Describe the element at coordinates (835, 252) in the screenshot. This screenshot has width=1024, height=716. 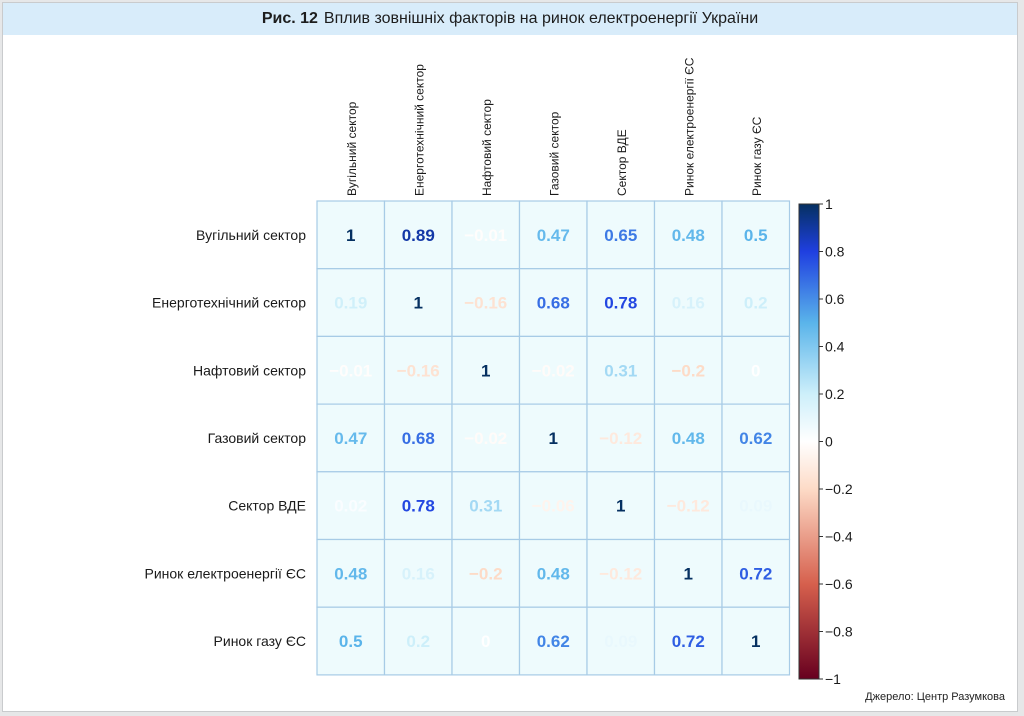
I see `color-bar-tick-label: 0.8` at that location.